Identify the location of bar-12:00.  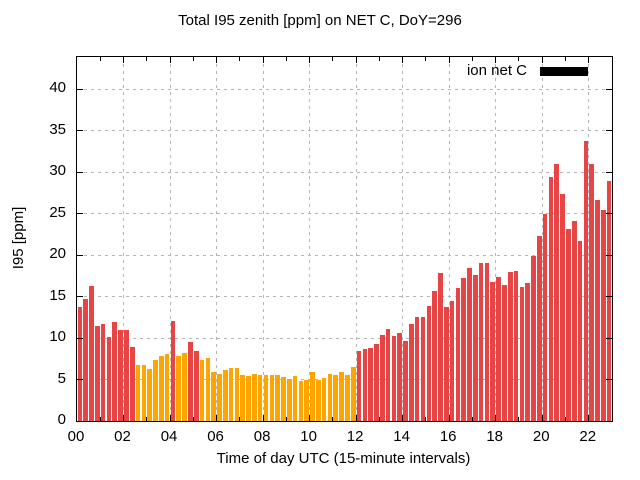
(359, 386).